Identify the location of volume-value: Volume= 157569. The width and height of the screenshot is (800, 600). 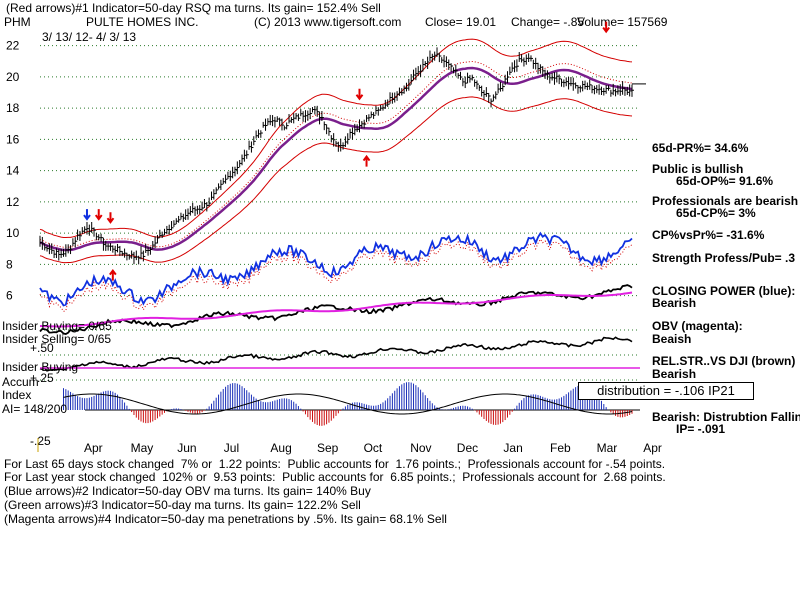
(622, 22).